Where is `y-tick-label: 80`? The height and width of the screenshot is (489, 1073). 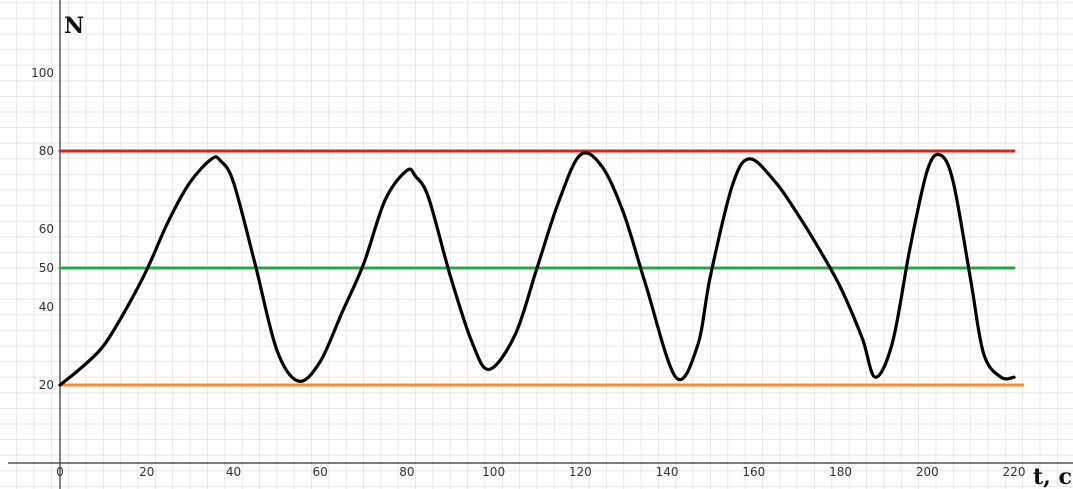
y-tick-label: 80 is located at coordinates (46, 151).